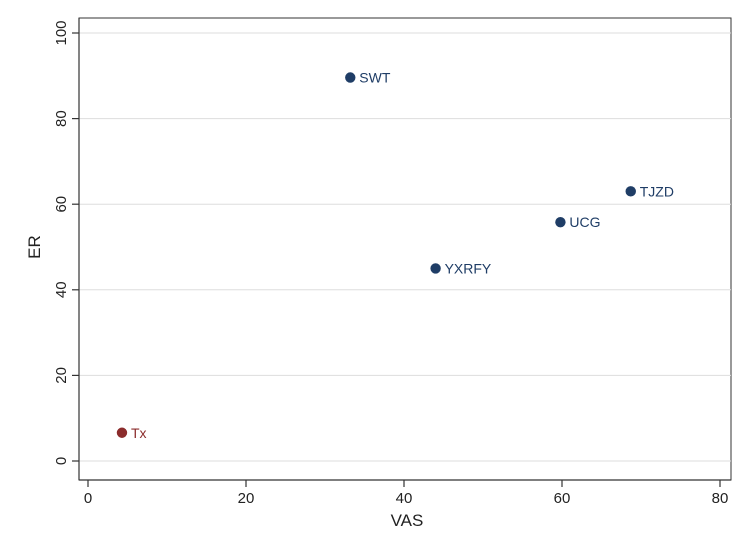 Image resolution: width=754 pixels, height=549 pixels. What do you see at coordinates (88, 498) in the screenshot?
I see `x-tick-label: 0` at bounding box center [88, 498].